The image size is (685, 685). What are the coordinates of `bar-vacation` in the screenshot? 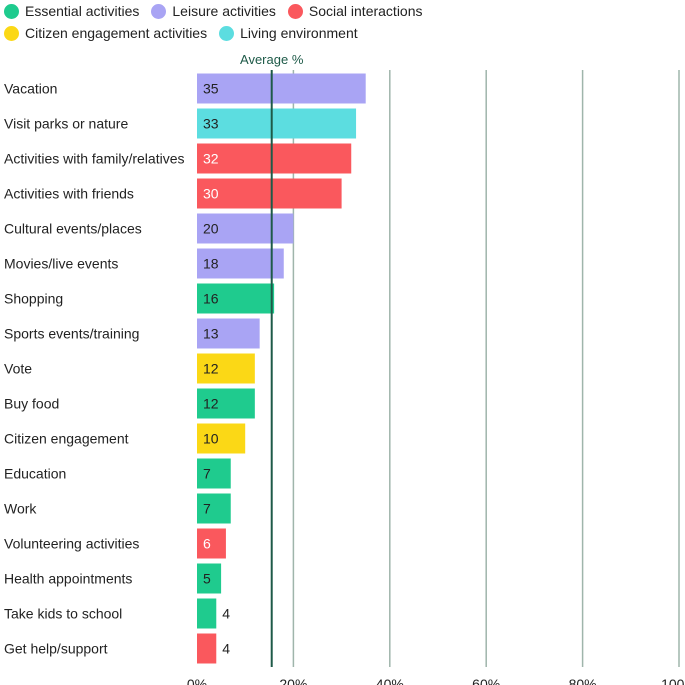 It's located at (281, 88).